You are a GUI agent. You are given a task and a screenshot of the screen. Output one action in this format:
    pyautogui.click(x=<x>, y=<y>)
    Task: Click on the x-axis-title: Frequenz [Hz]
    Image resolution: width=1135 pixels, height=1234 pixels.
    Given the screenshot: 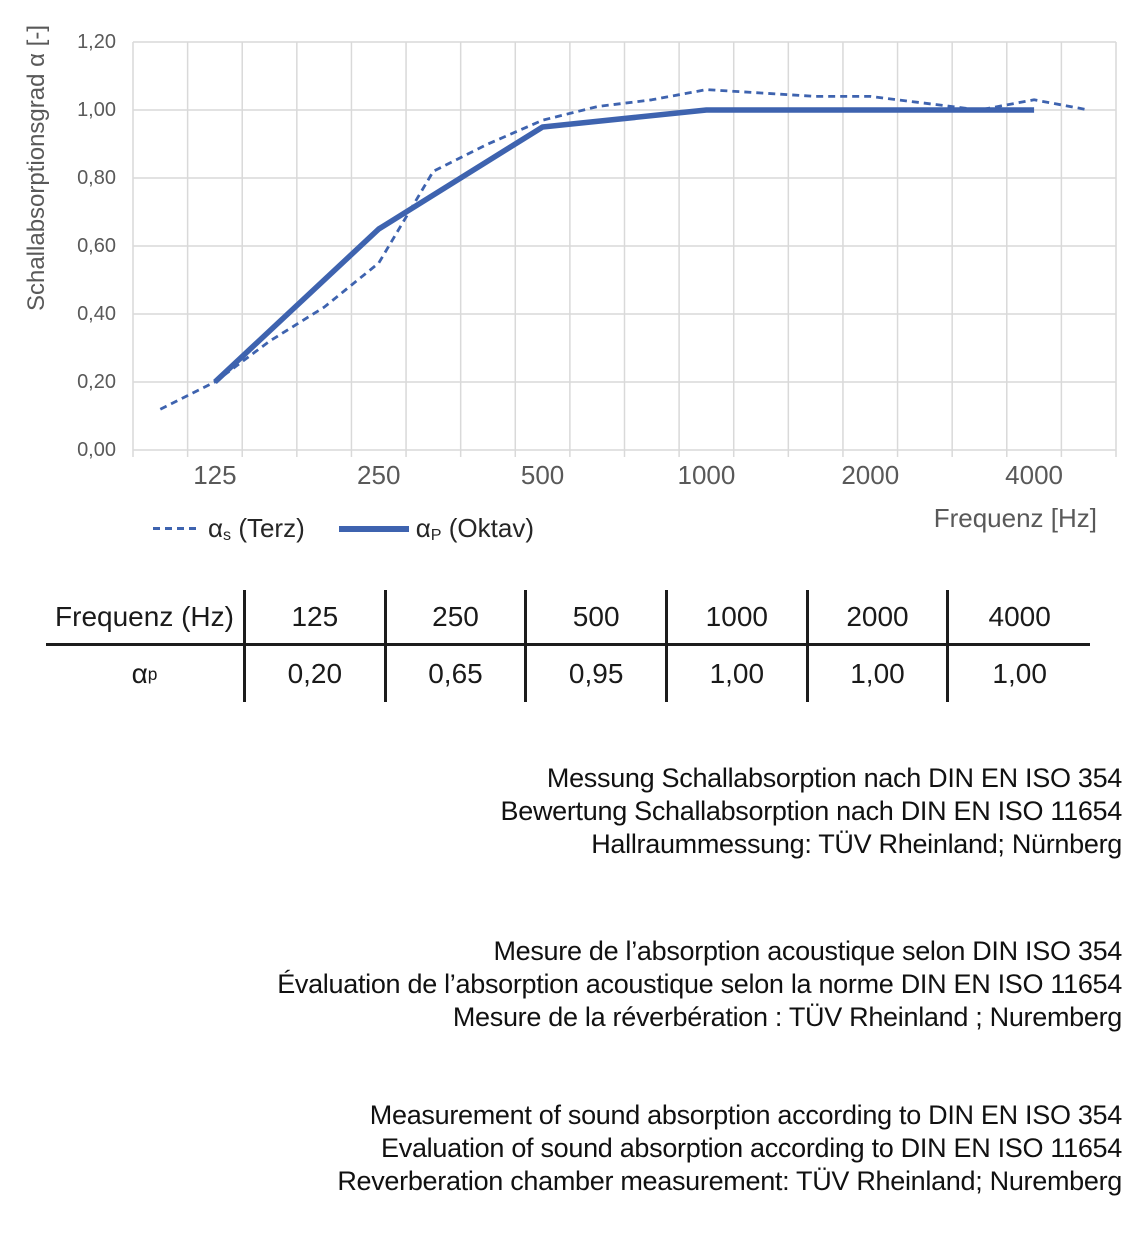 What is the action you would take?
    pyautogui.click(x=1015, y=518)
    